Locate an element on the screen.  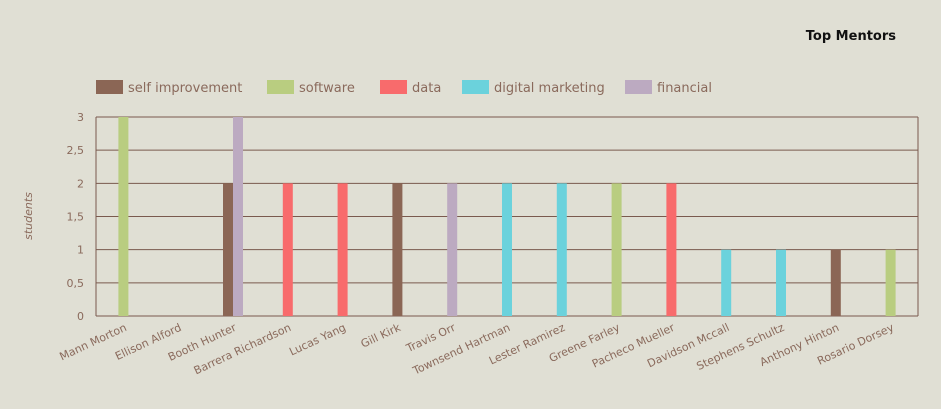
legend-label: financial is located at coordinates (684, 88).